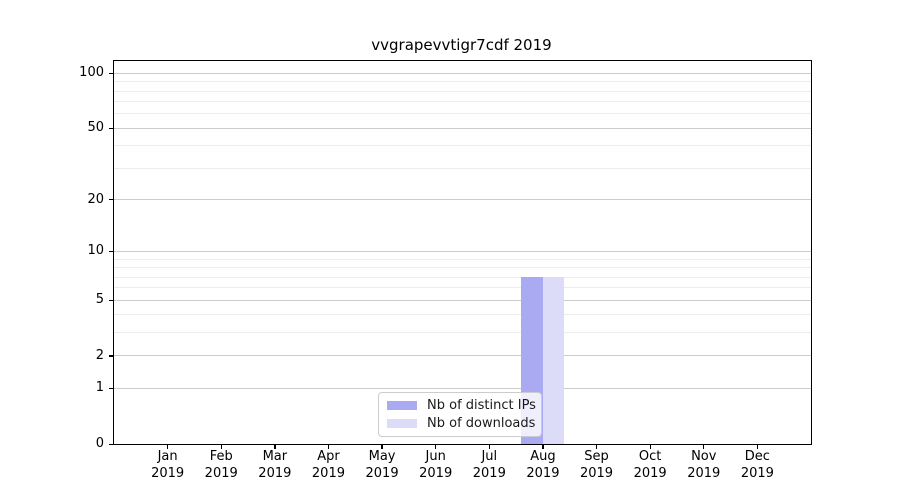 The height and width of the screenshot is (500, 900). I want to click on bar-nb-of-downloads, so click(553, 360).